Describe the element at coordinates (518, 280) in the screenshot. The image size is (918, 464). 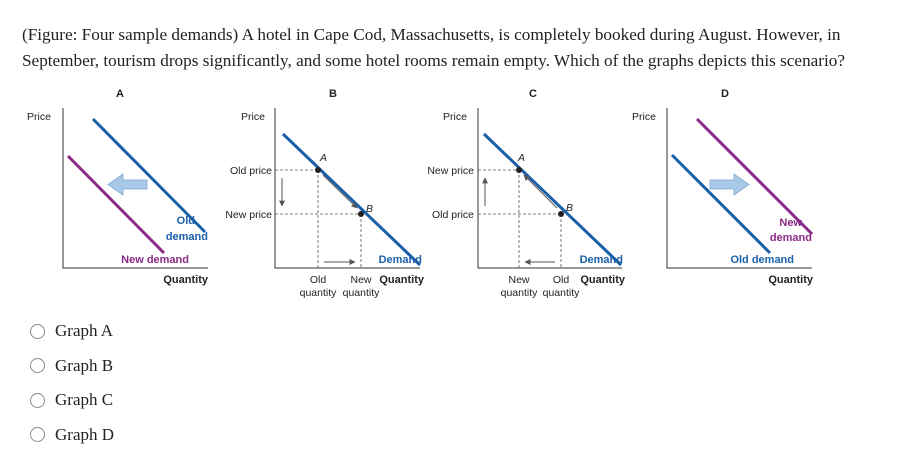
I see `graph-c-new-qty-label: New` at that location.